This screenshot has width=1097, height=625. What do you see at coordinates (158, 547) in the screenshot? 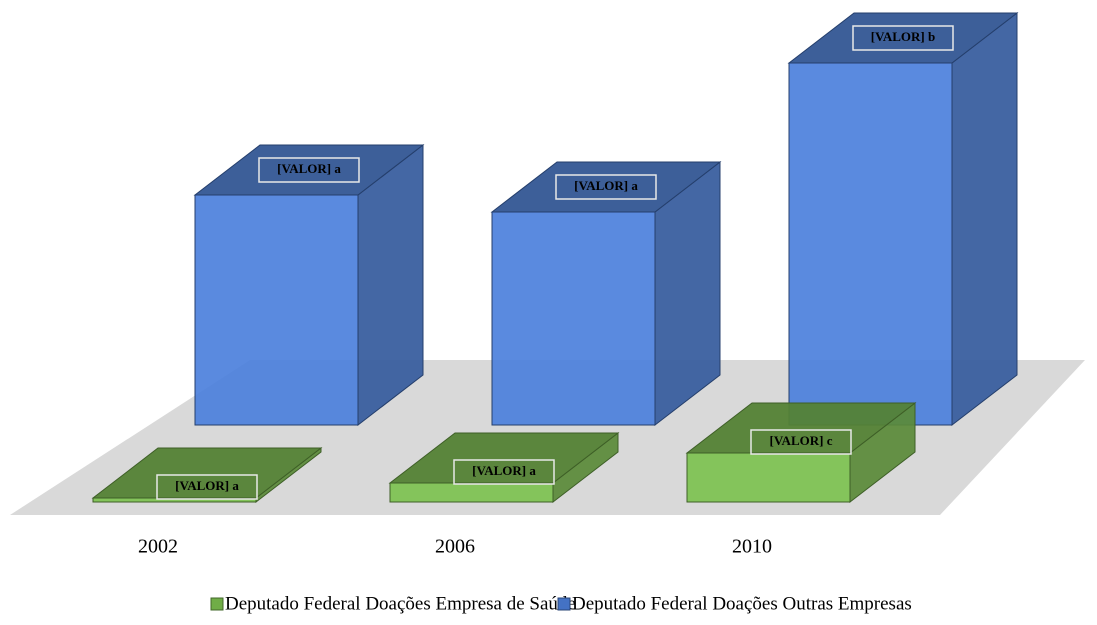
I see `x-tick-label: 2002` at bounding box center [158, 547].